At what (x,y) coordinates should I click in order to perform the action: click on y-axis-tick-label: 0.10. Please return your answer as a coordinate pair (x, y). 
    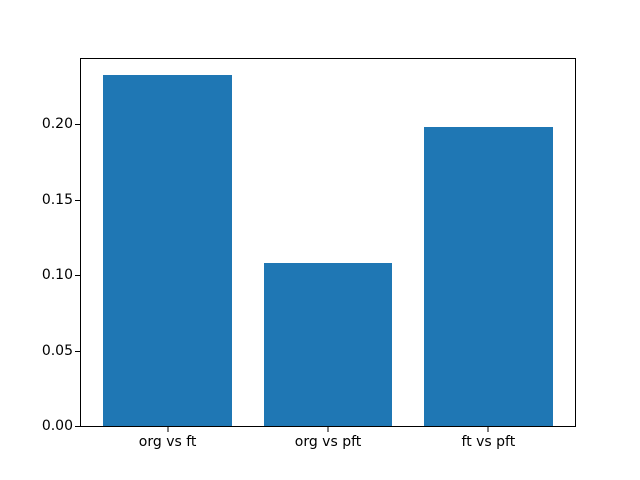
    Looking at the image, I should click on (57, 275).